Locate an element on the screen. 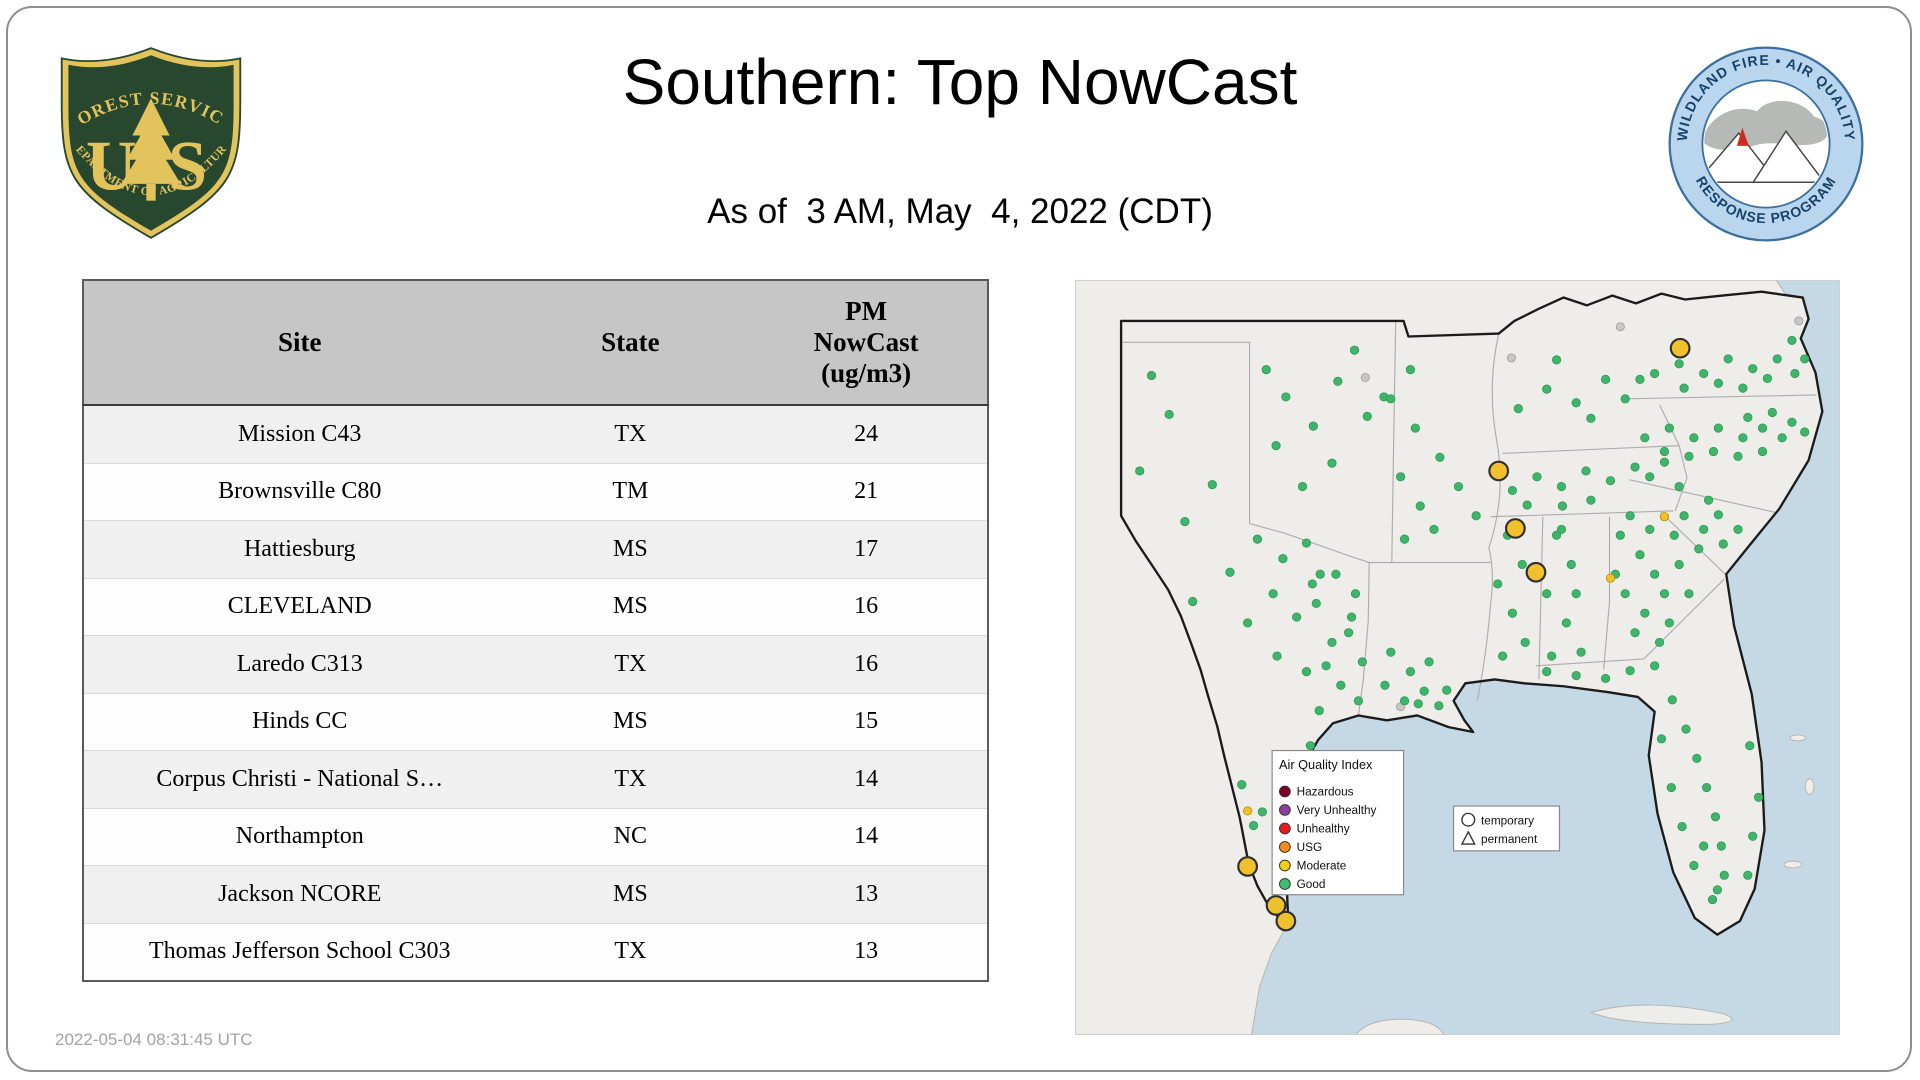 This screenshot has height=1080, width=1920. table-cell: Hattiesburg is located at coordinates (299, 549).